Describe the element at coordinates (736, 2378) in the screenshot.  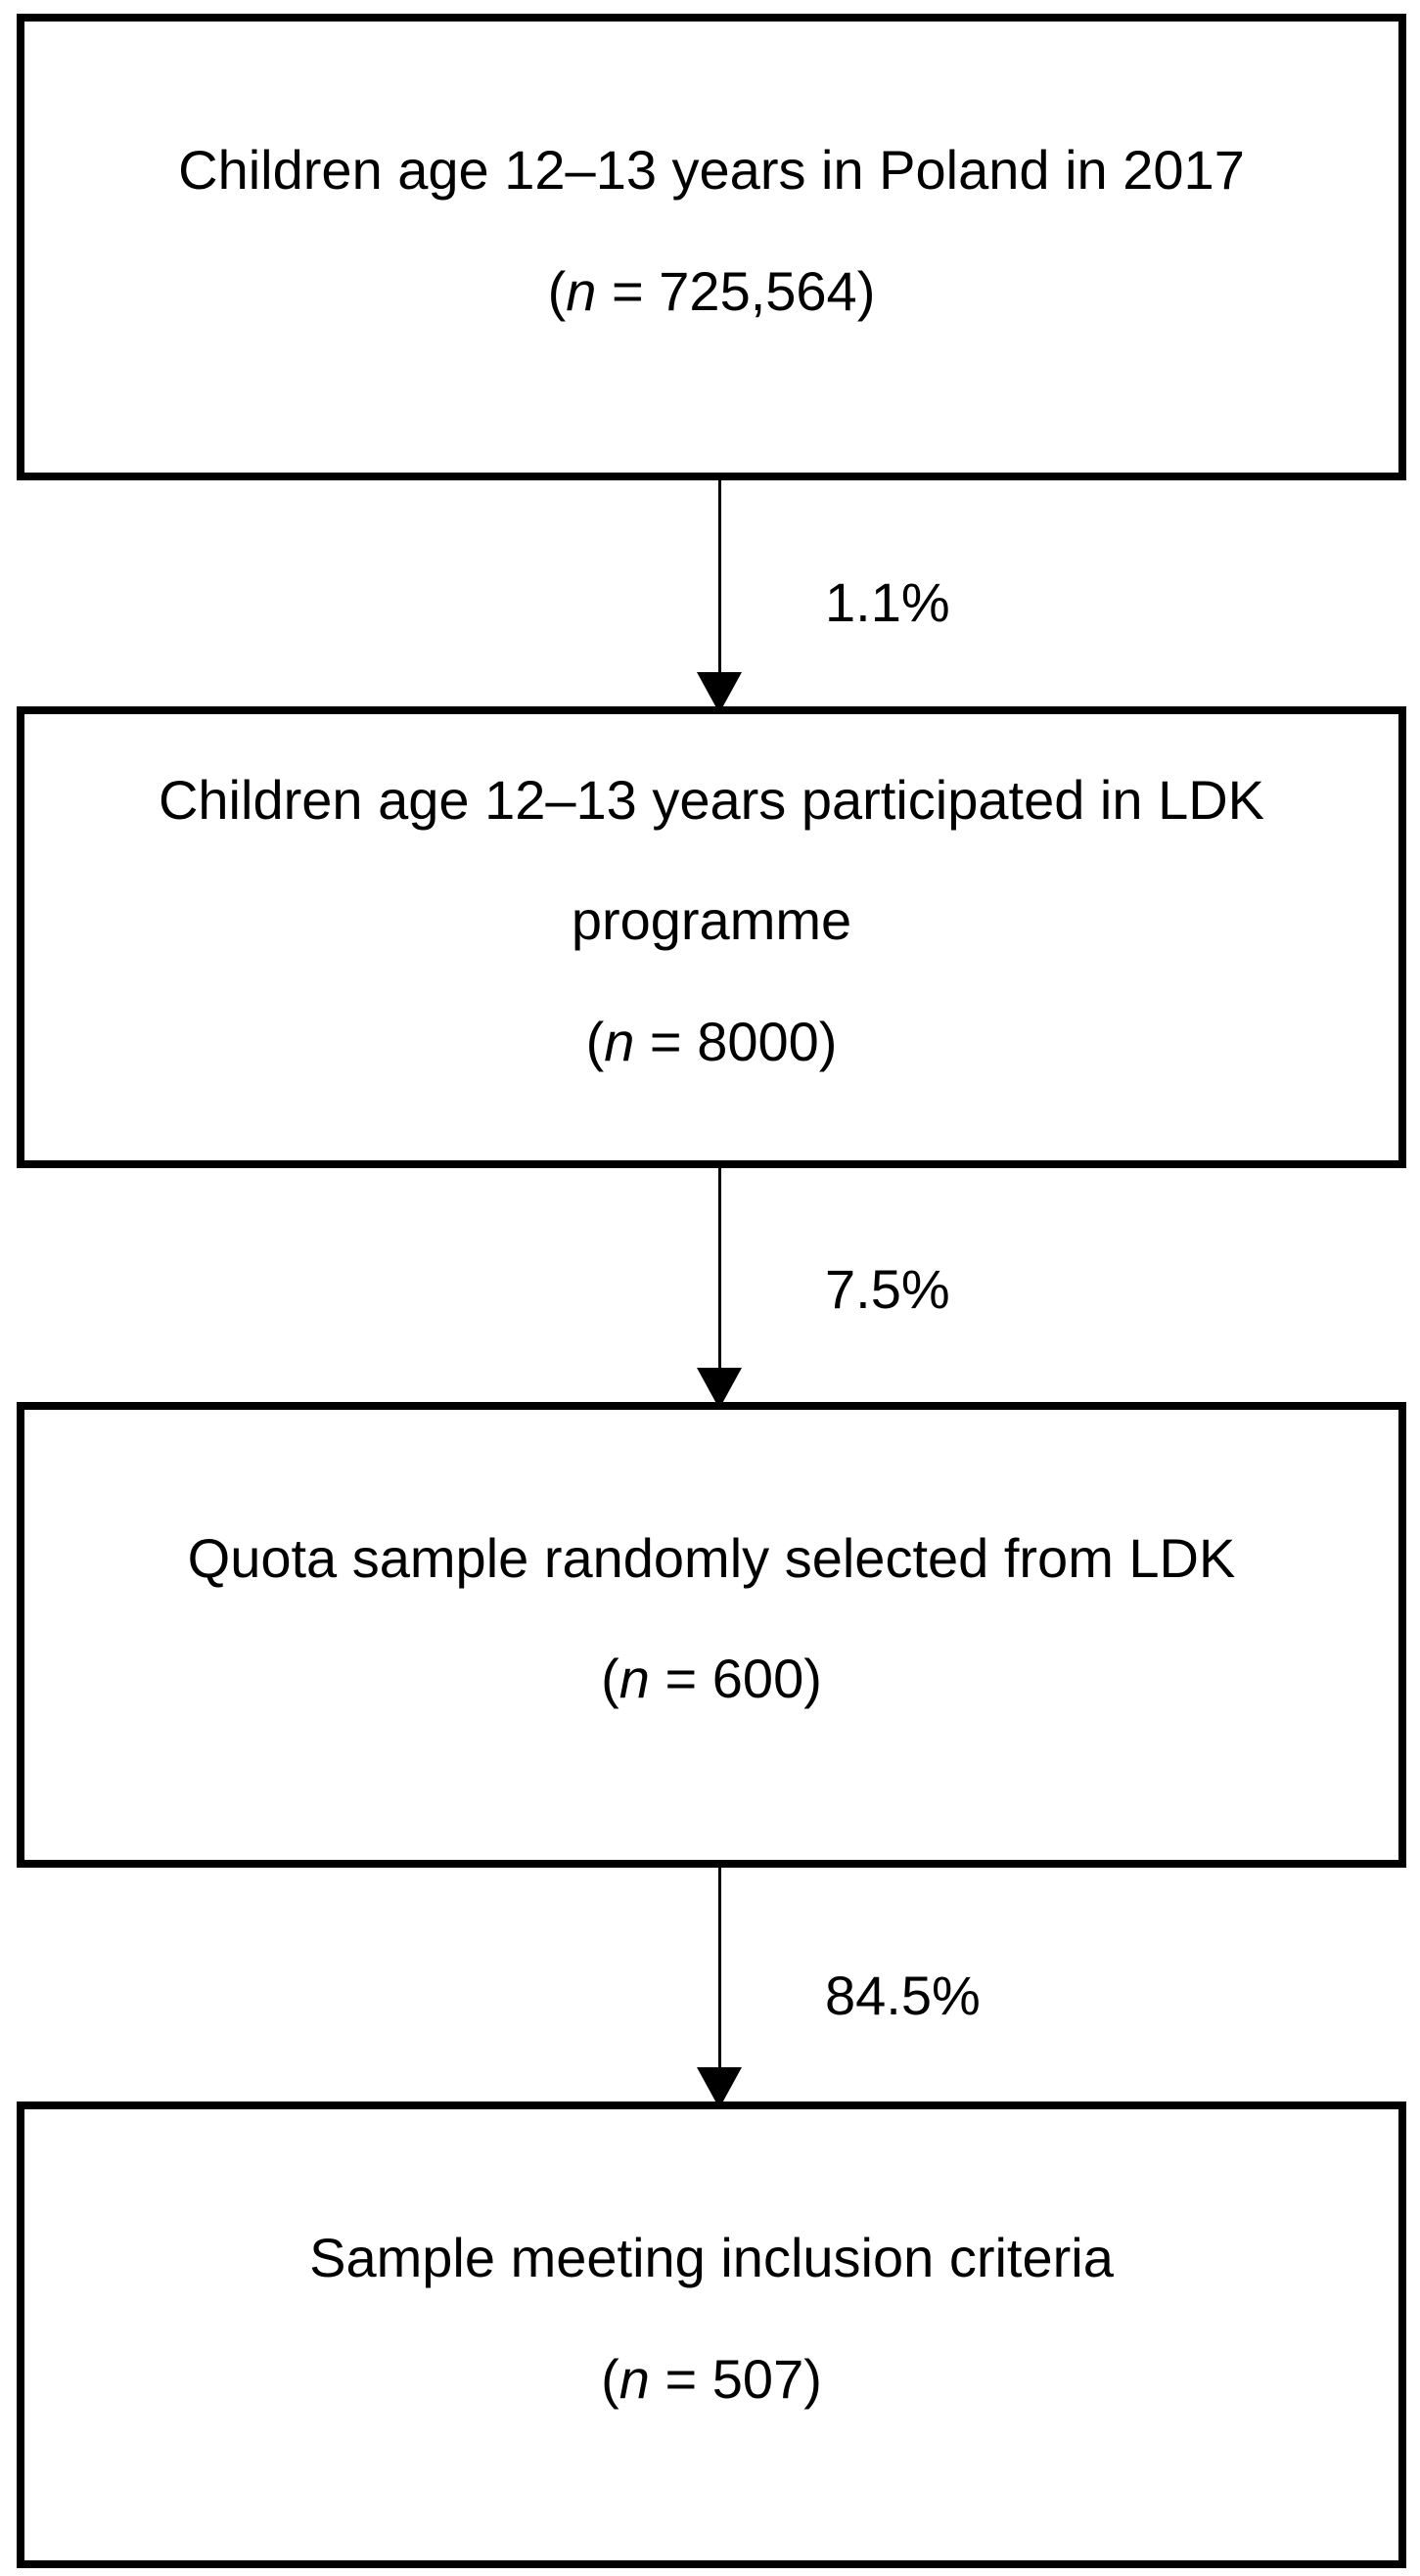
I see `n-value: = 507)` at that location.